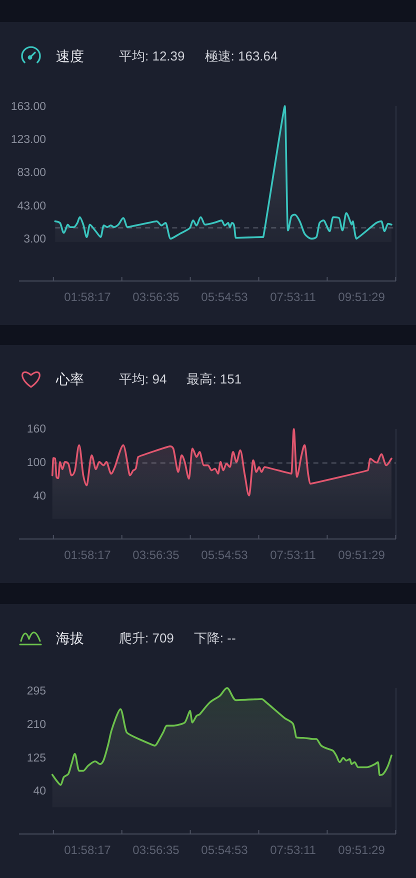  What do you see at coordinates (143, 379) in the screenshot?
I see `text: 平均: 94` at bounding box center [143, 379].